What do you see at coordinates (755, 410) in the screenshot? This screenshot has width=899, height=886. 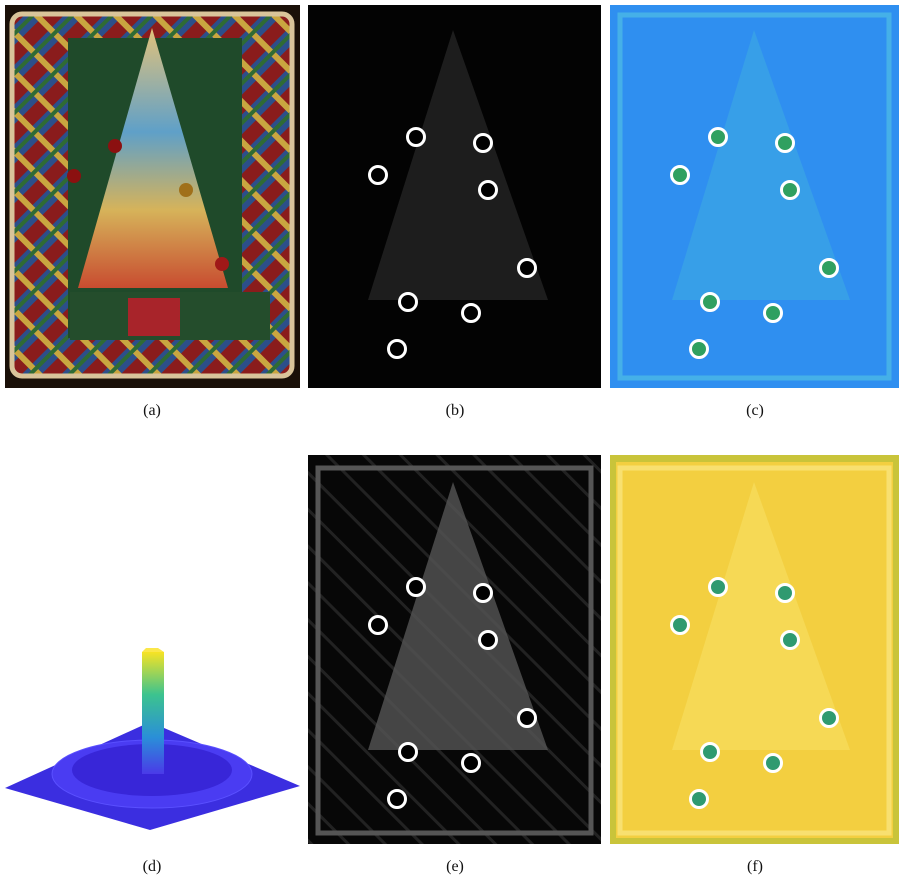 I see `caption: (c)` at bounding box center [755, 410].